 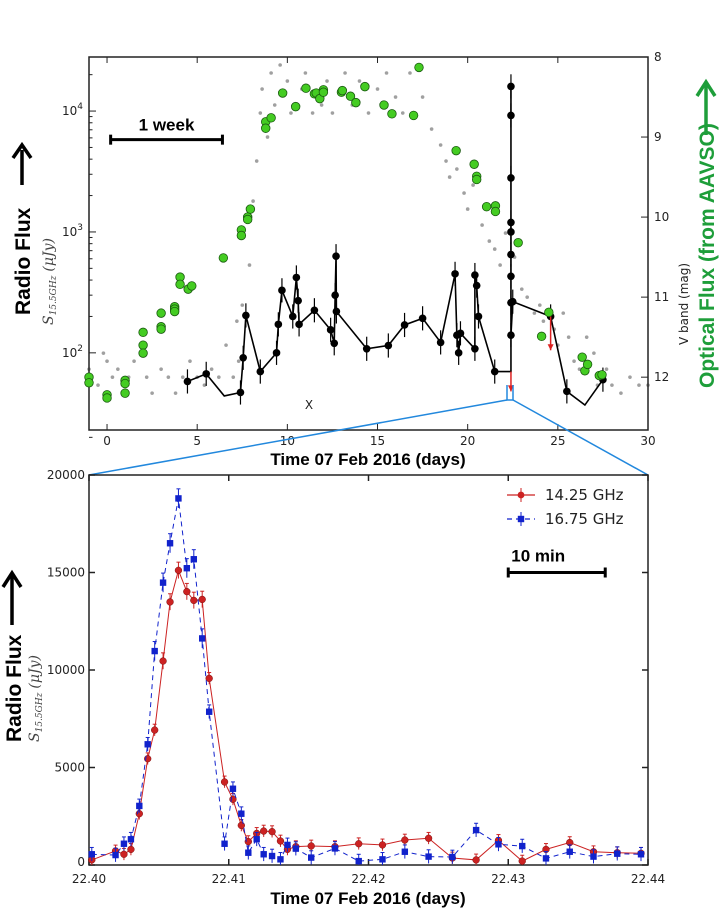 I want to click on zoom-connector-right, so click(x=580, y=437).